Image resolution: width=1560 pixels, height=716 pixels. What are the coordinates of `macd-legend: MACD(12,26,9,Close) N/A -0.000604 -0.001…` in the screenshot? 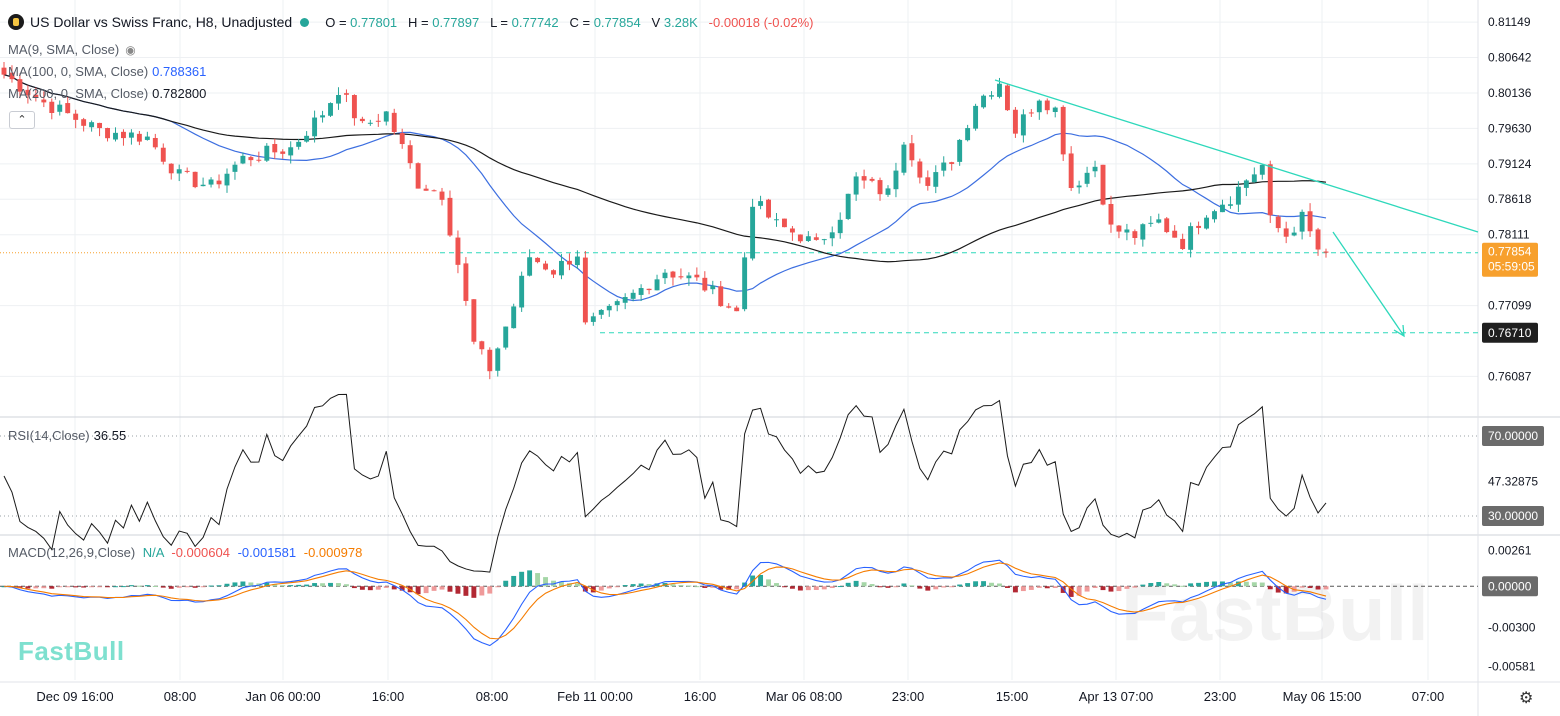 It's located at (185, 552).